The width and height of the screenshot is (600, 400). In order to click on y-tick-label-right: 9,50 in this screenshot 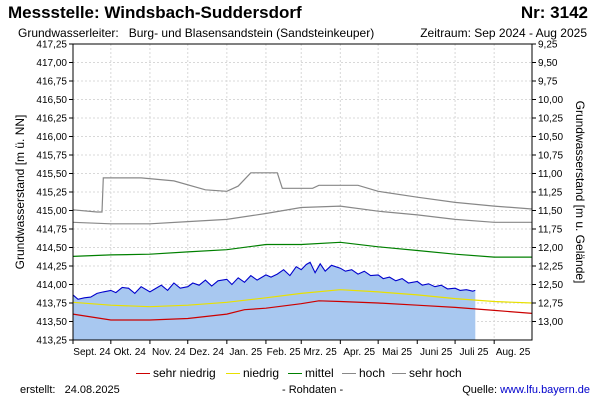, I will do `click(548, 63)`.